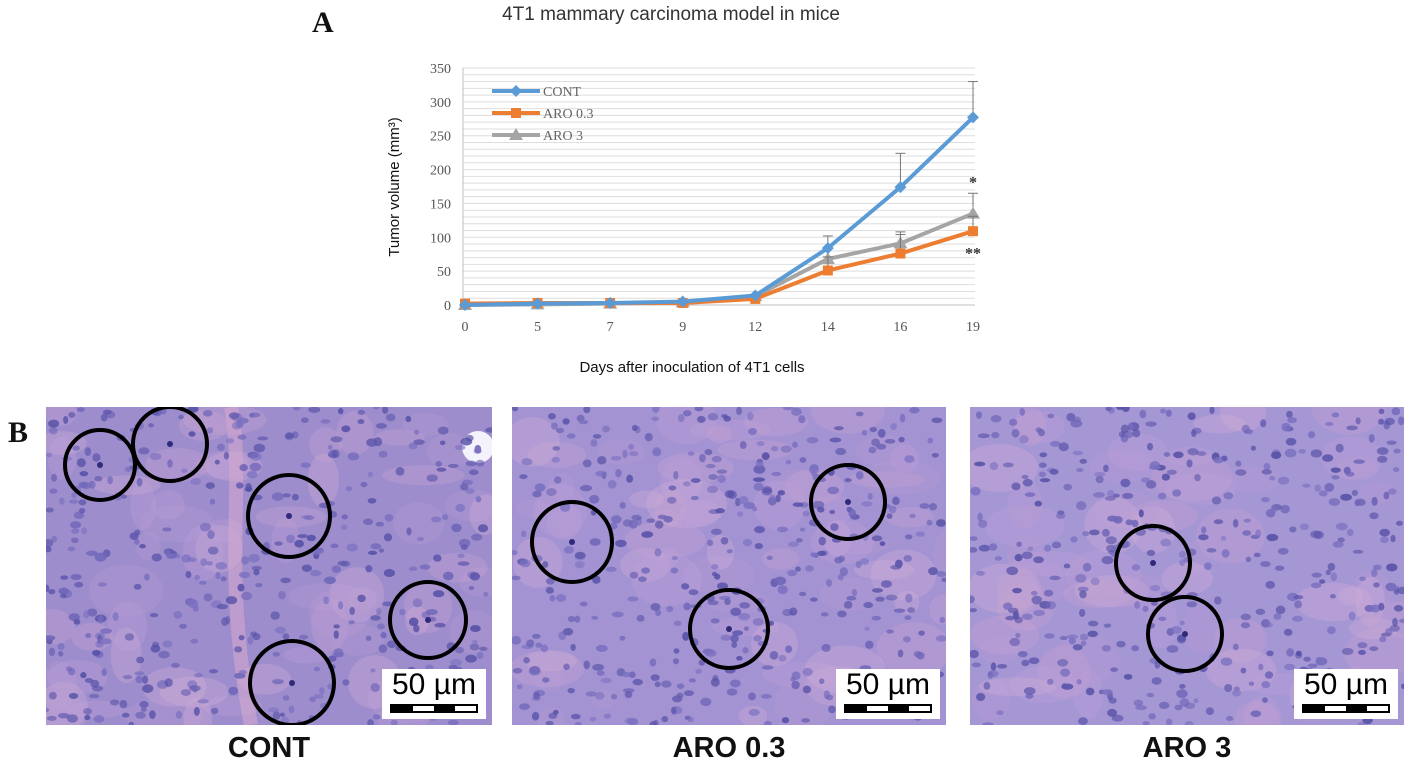 The width and height of the screenshot is (1417, 770). What do you see at coordinates (719, 267) in the screenshot?
I see `series-line` at bounding box center [719, 267].